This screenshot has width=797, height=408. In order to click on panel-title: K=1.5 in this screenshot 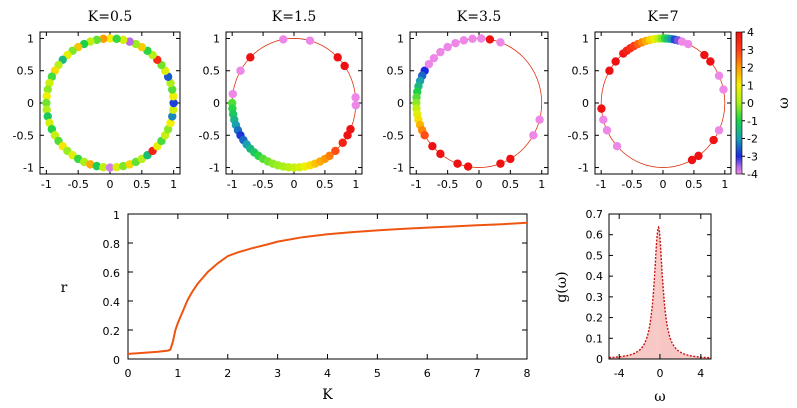, I will do `click(294, 17)`.